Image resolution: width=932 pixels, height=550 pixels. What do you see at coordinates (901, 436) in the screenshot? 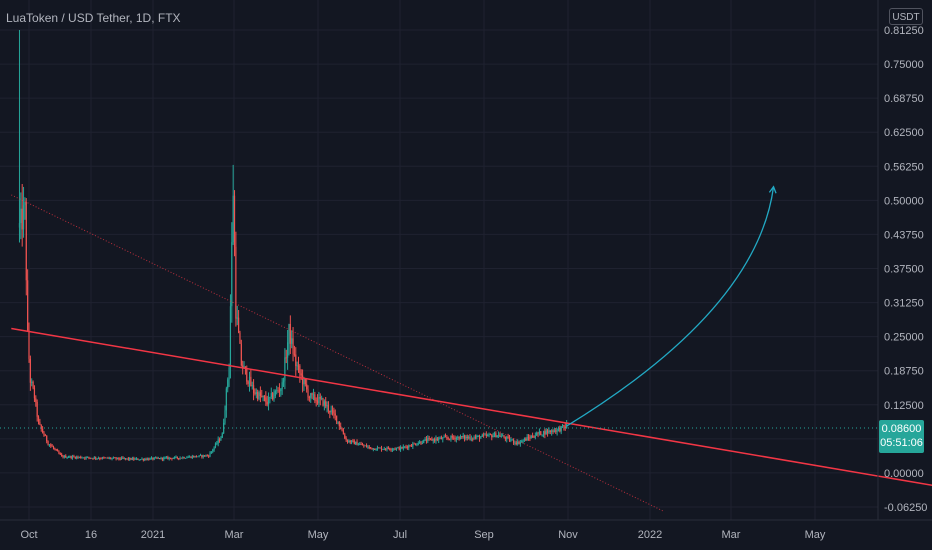
I see `last-price-badge: 0.08600 05:51:06` at bounding box center [901, 436].